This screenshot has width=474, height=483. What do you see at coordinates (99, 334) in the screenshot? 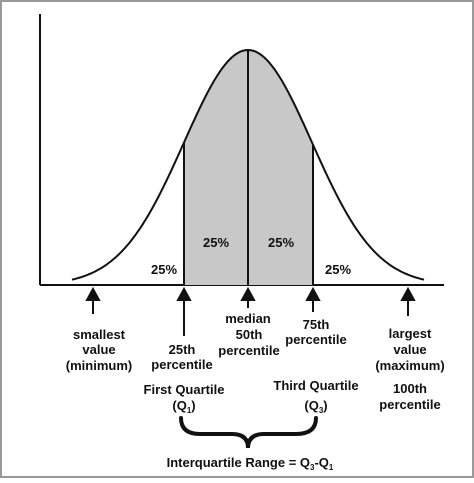
I see `minimum-label-1: smallest` at bounding box center [99, 334].